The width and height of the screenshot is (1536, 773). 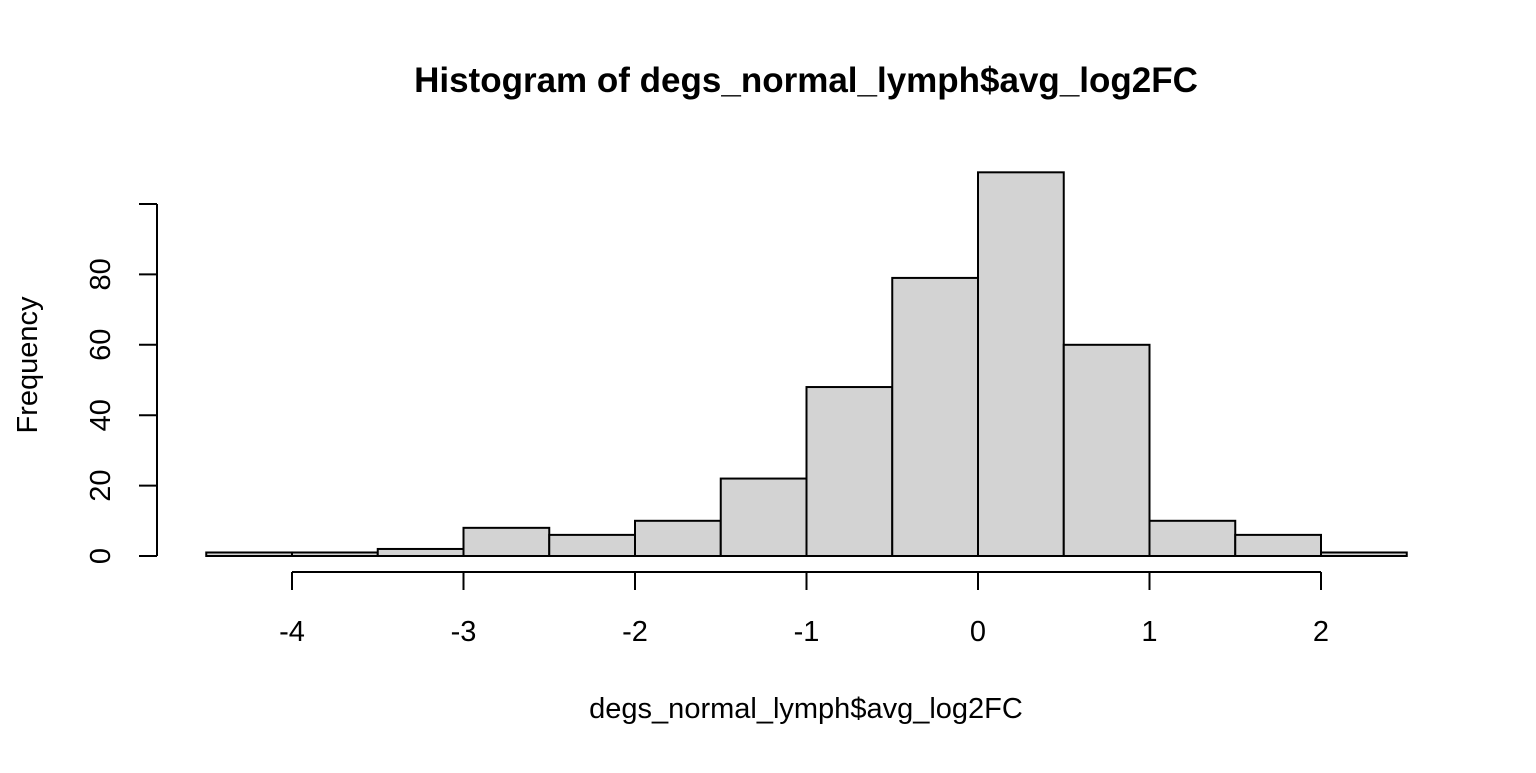 I want to click on y-axis-label: Frequency, so click(x=28, y=365).